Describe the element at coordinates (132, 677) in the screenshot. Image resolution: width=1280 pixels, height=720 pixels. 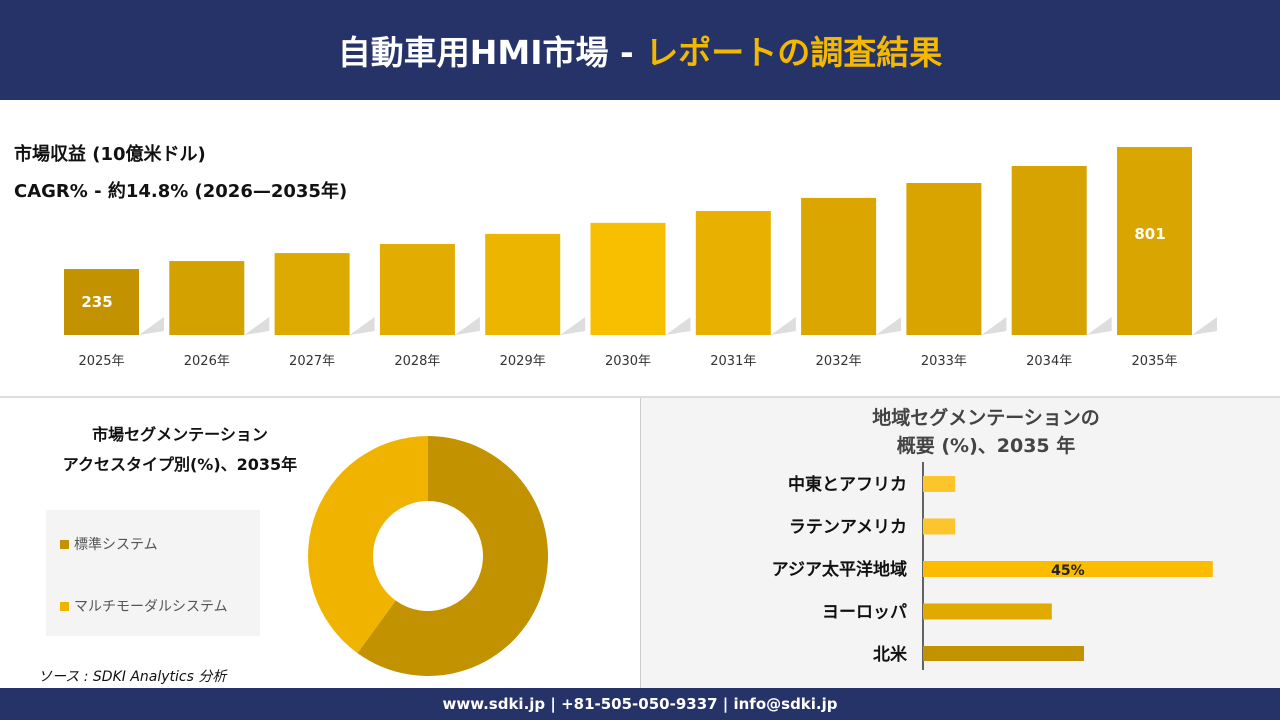
I see `source-note: ソース : SDKI Analytics 分析` at that location.